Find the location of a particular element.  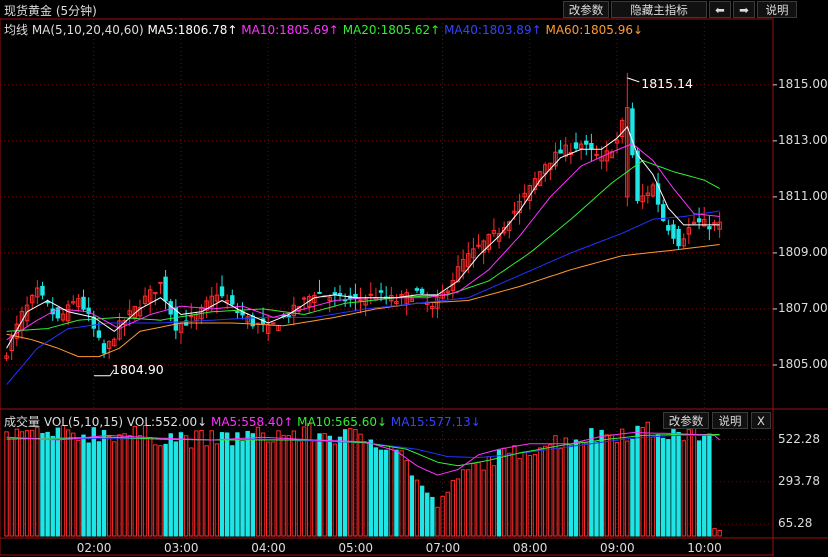

vol-help-button: 说明 is located at coordinates (730, 420).